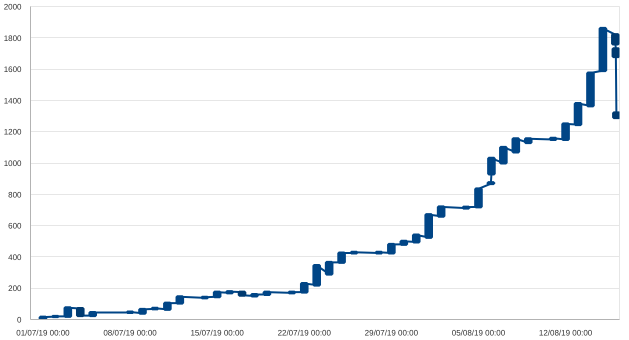 The image size is (629, 340). What do you see at coordinates (43, 333) in the screenshot?
I see `x-tick-label: 01/07/19 00:00` at bounding box center [43, 333].